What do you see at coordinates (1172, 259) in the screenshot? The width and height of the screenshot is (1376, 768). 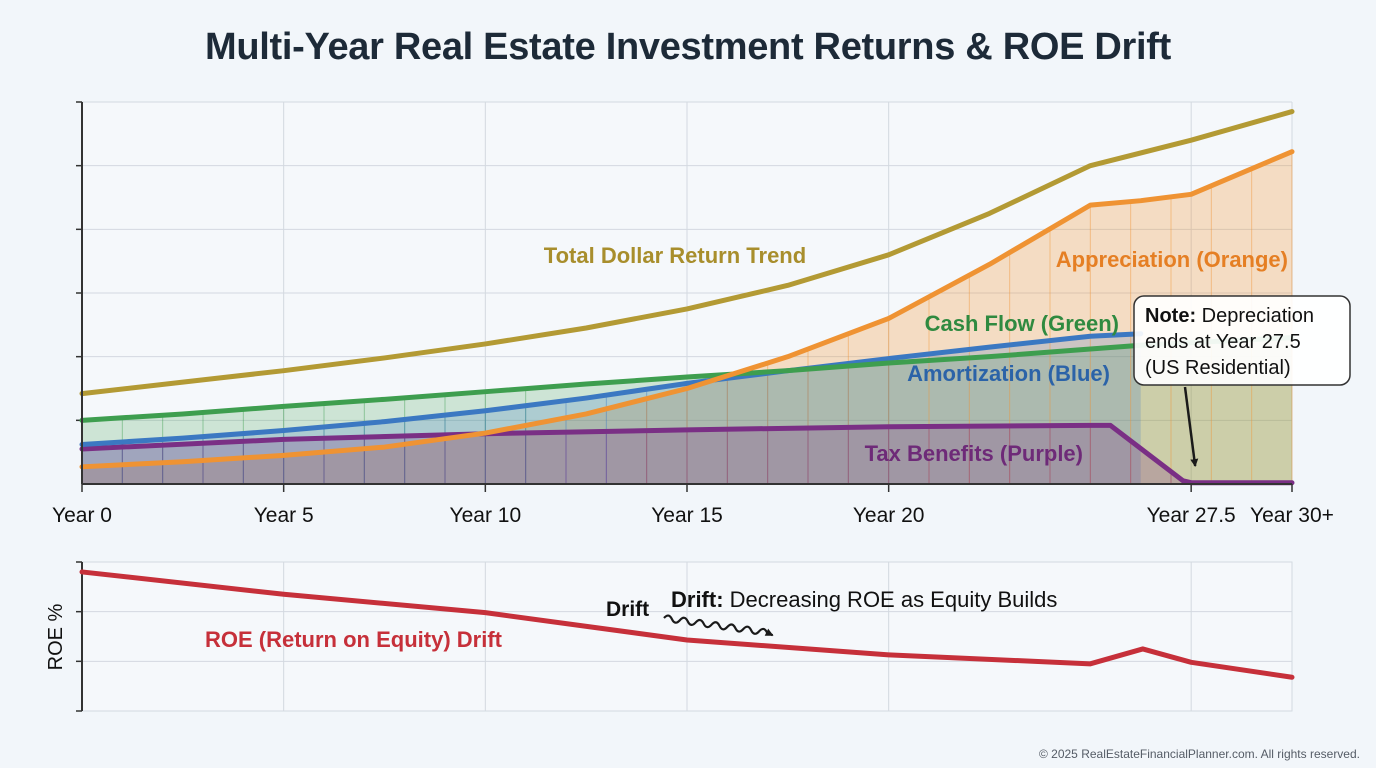 I see `appreciation-label: Appreciation (Orange)` at bounding box center [1172, 259].